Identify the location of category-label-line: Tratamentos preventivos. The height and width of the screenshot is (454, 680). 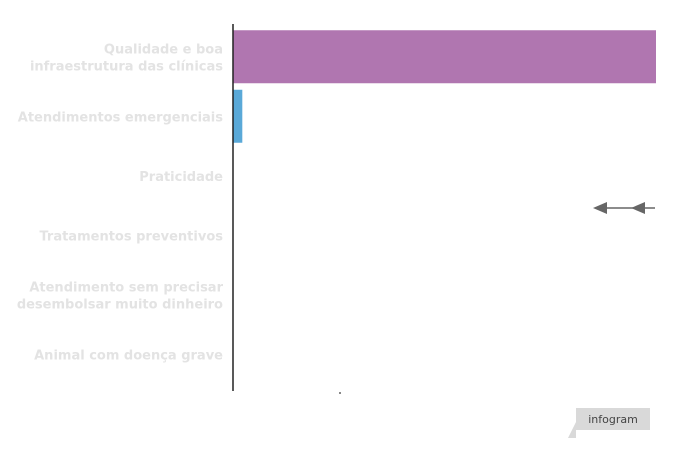
(131, 236).